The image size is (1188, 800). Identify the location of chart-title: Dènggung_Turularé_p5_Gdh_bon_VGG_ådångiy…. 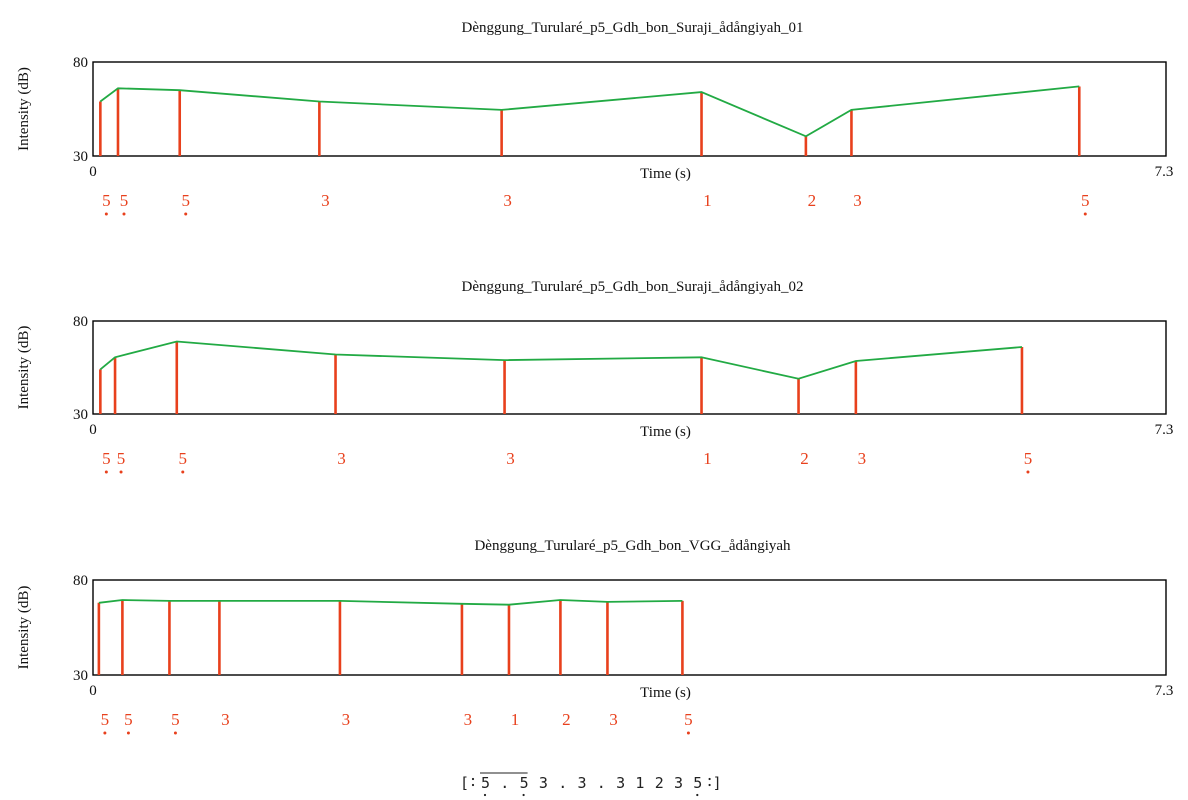
(632, 546).